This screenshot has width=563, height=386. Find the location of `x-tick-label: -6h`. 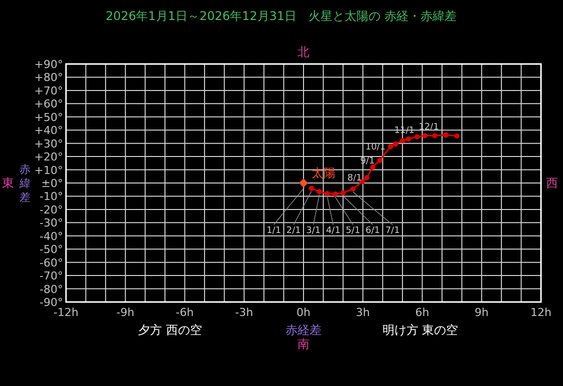

x-tick-label: -6h is located at coordinates (185, 312).